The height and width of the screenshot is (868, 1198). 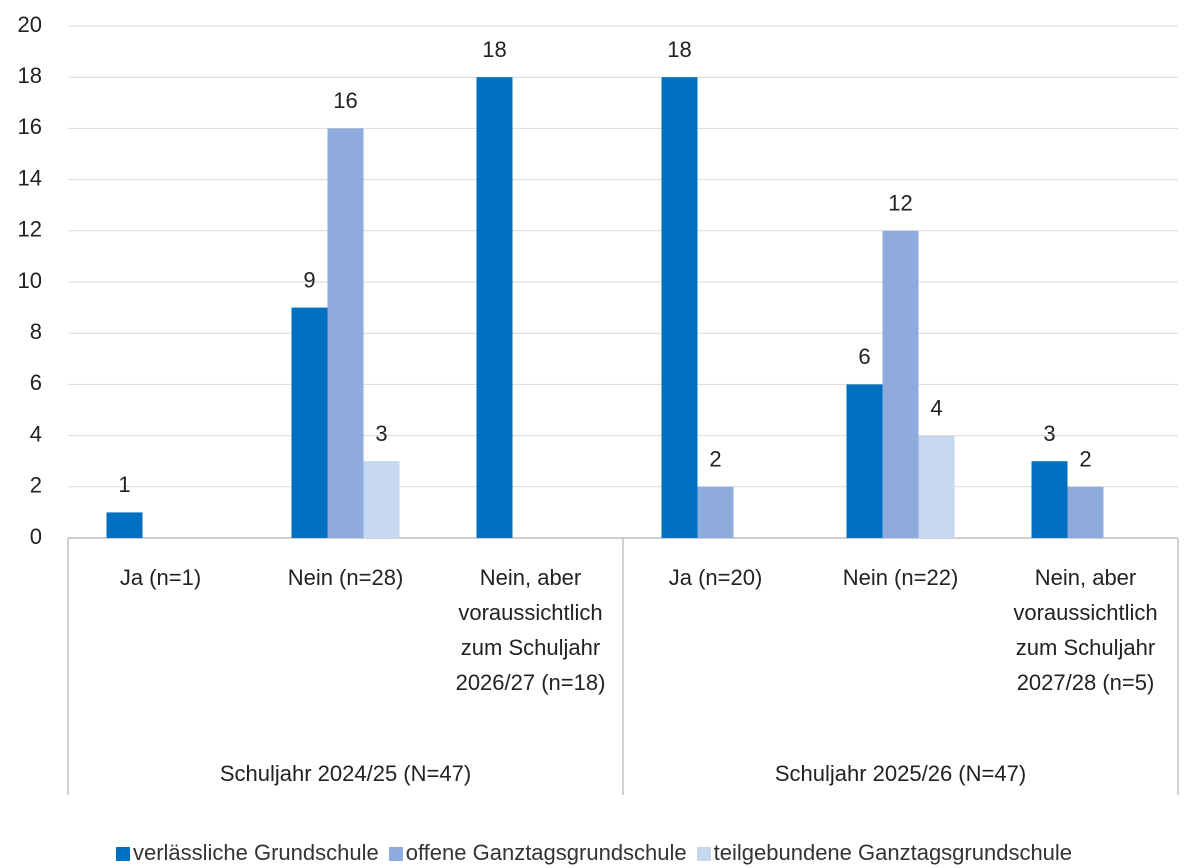 I want to click on value-label: 6, so click(x=864, y=356).